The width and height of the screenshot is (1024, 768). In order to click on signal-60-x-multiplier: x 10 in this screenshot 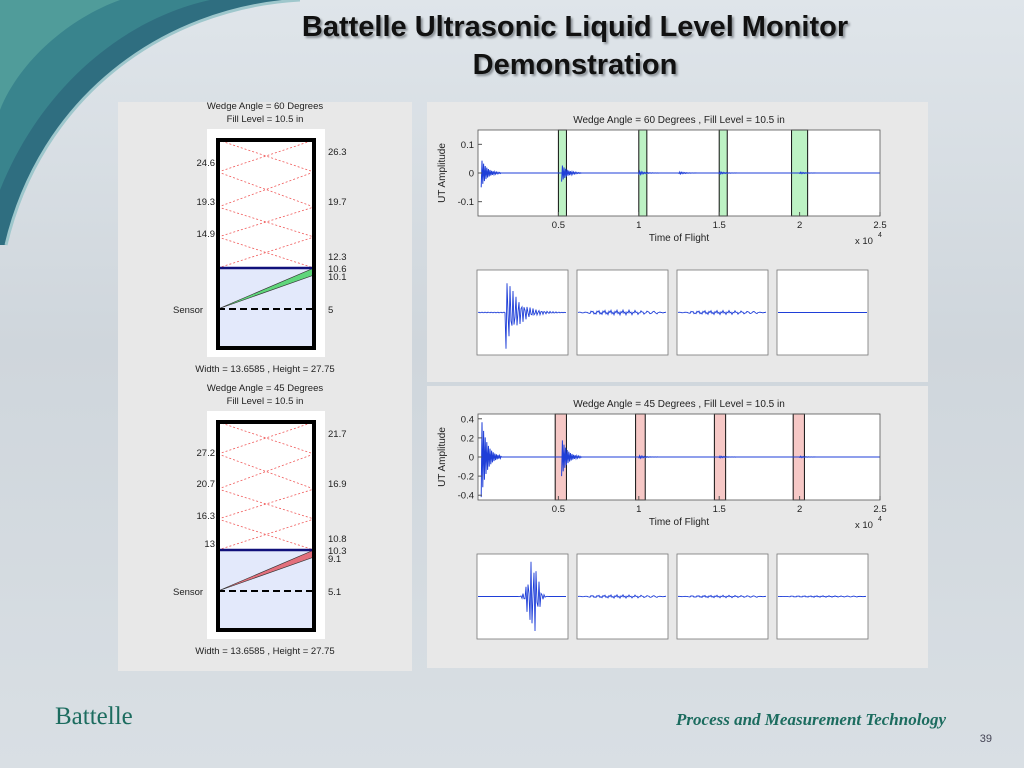, I will do `click(864, 241)`.